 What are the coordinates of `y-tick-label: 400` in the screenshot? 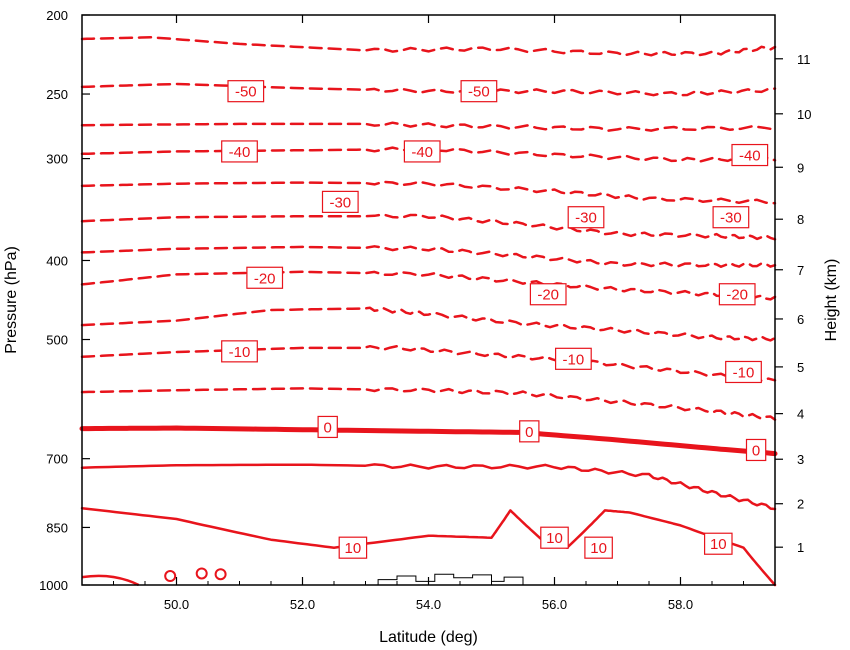 It's located at (57, 260).